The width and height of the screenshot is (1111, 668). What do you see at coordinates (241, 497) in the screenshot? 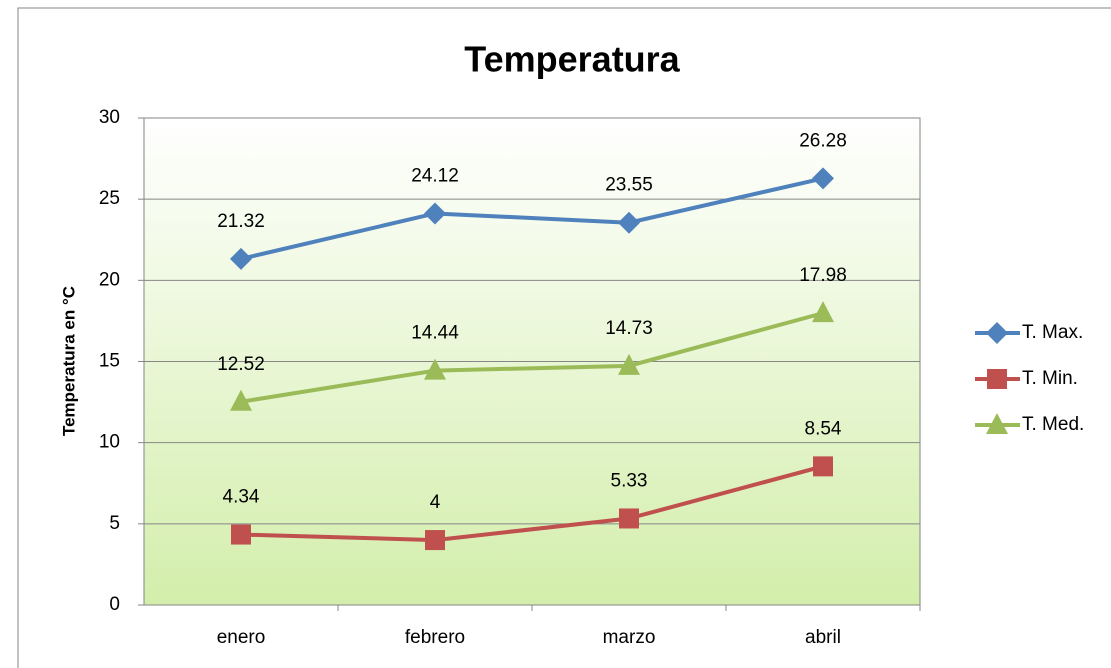
I see `data-label: 4.34` at bounding box center [241, 497].